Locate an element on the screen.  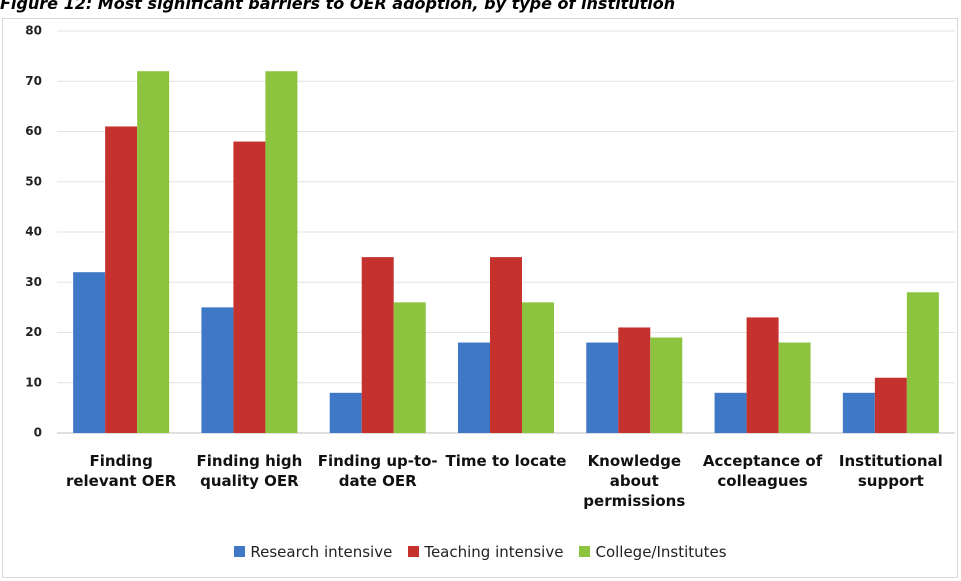
x-tick-label: Time to locate is located at coordinates (506, 461).